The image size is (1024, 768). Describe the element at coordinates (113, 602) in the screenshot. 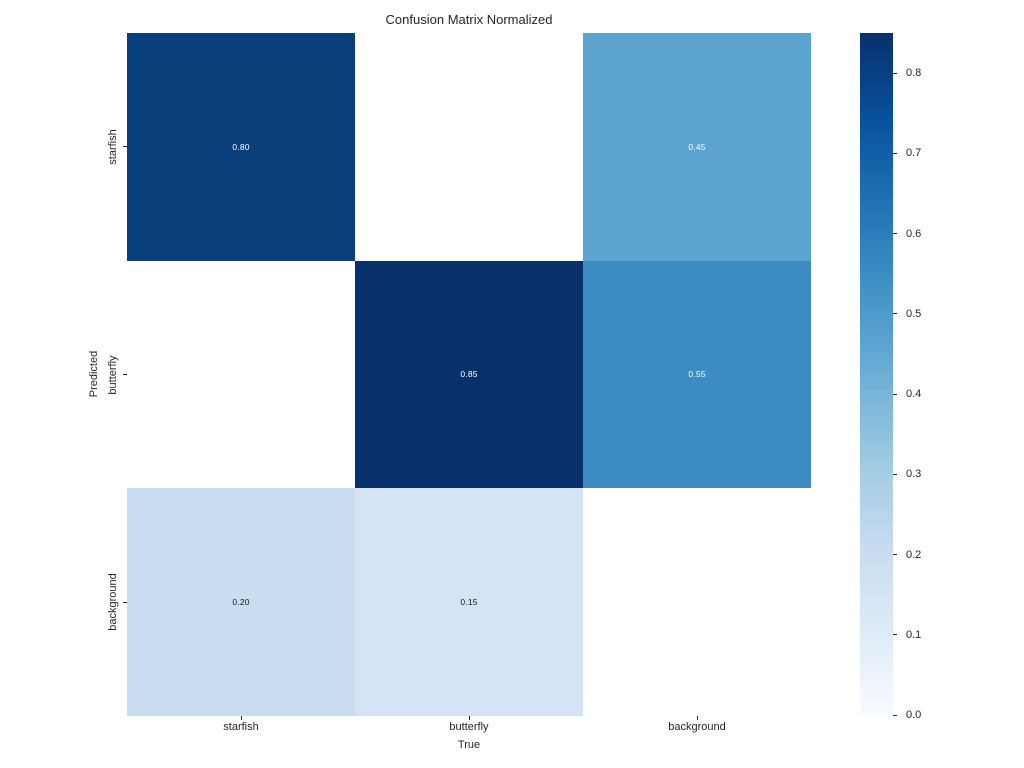

I see `y-tick-label: background` at that location.